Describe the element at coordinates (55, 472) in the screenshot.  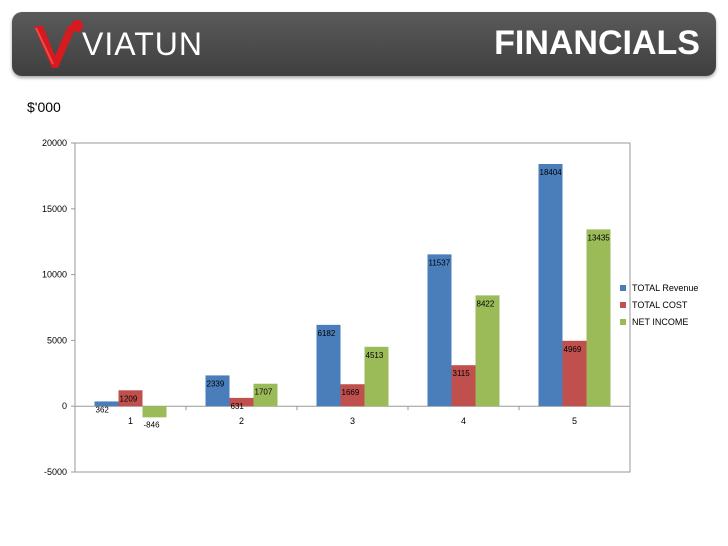
I see `y-tick-label: -5000` at that location.